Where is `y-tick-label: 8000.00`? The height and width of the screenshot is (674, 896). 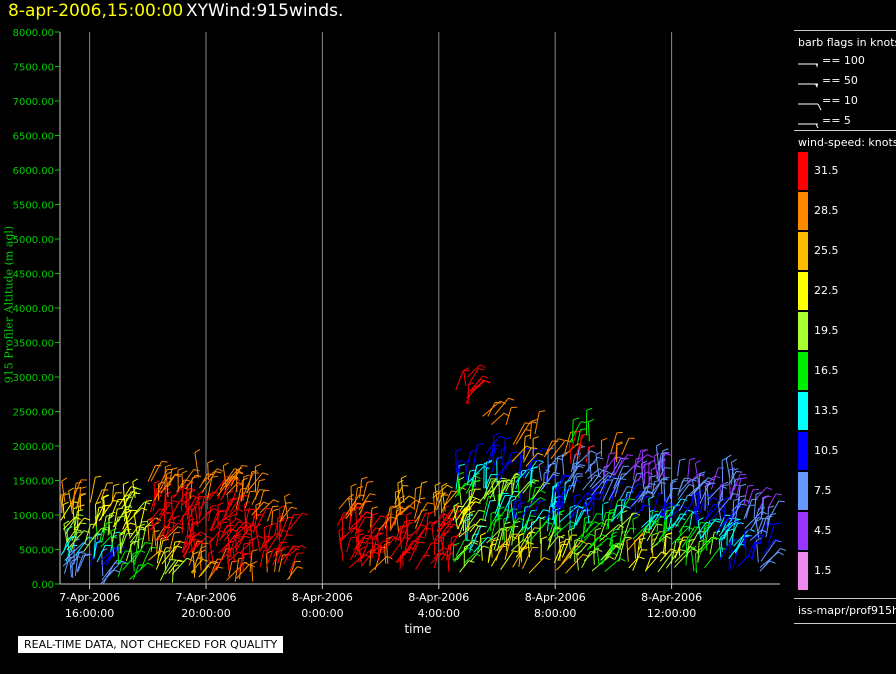
y-tick-label: 8000.00 is located at coordinates (33, 33).